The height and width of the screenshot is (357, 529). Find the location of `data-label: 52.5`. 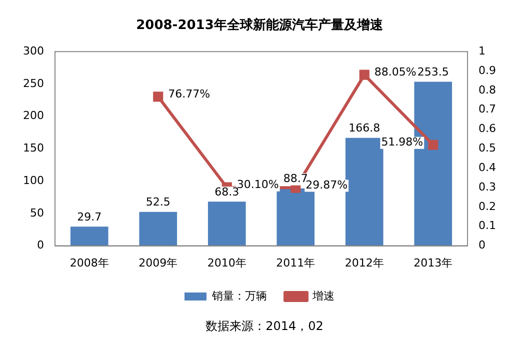

data-label: 52.5 is located at coordinates (158, 202).